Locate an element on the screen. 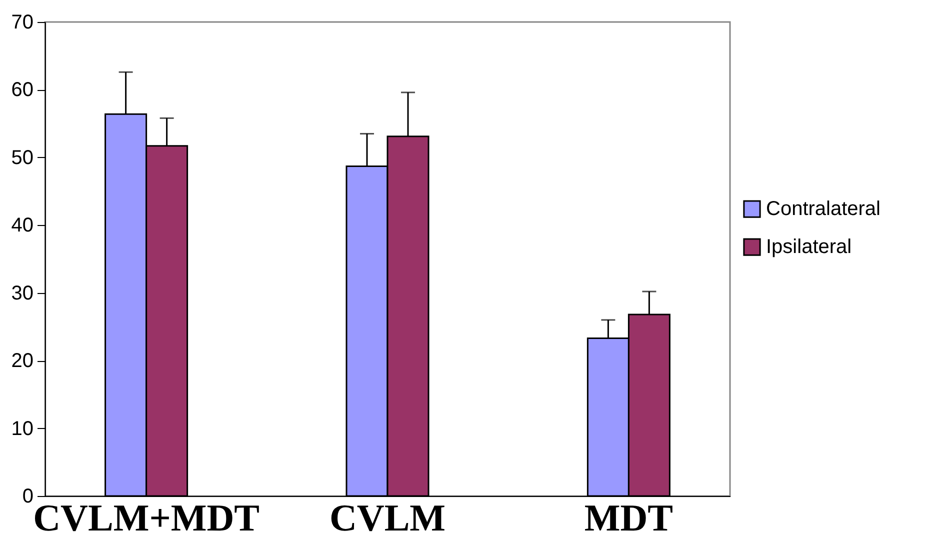 The image size is (934, 544). x-tick-label: CVLM+MDT is located at coordinates (146, 519).